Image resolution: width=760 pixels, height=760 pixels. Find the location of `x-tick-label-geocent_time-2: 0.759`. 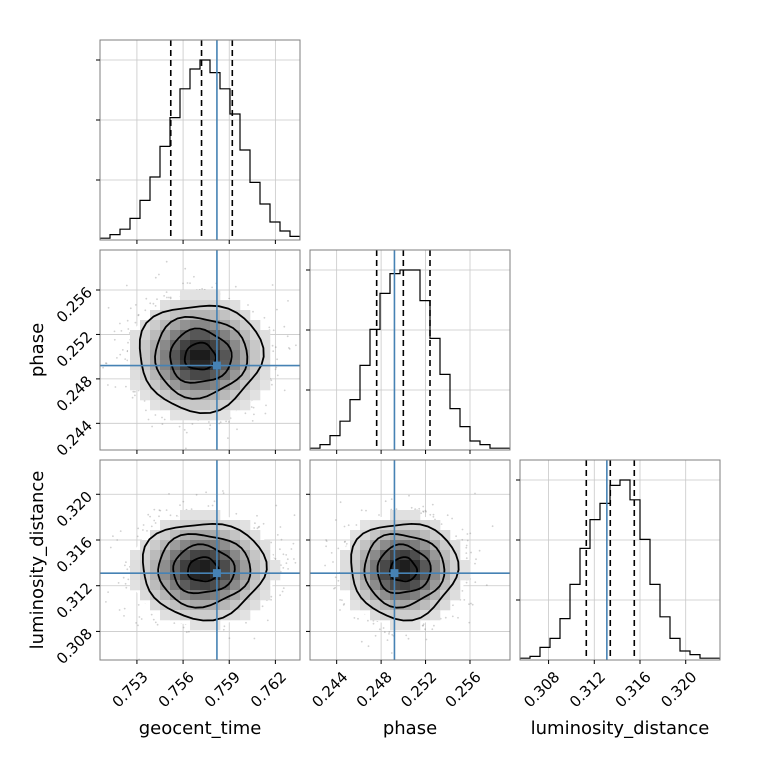

x-tick-label-geocent_time-2: 0.759 is located at coordinates (222, 689).